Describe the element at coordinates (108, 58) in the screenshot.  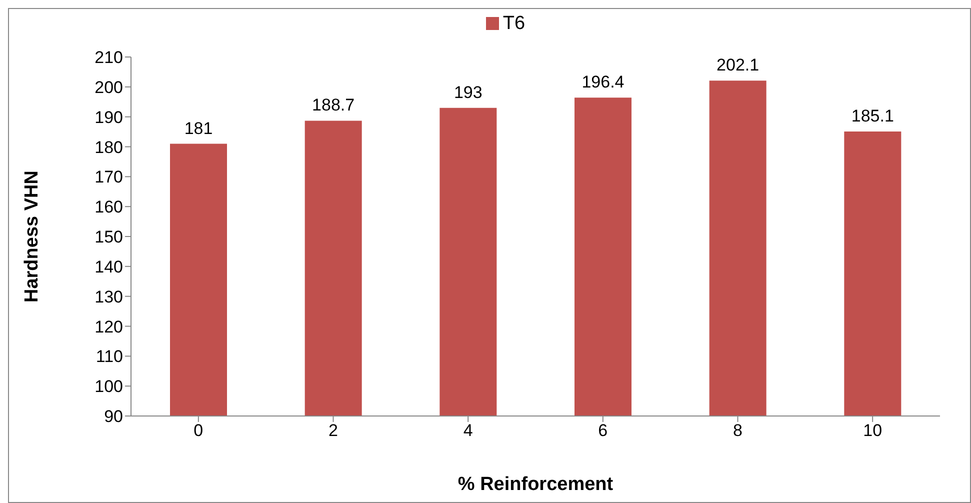
I see `y-tick-label: 210` at that location.